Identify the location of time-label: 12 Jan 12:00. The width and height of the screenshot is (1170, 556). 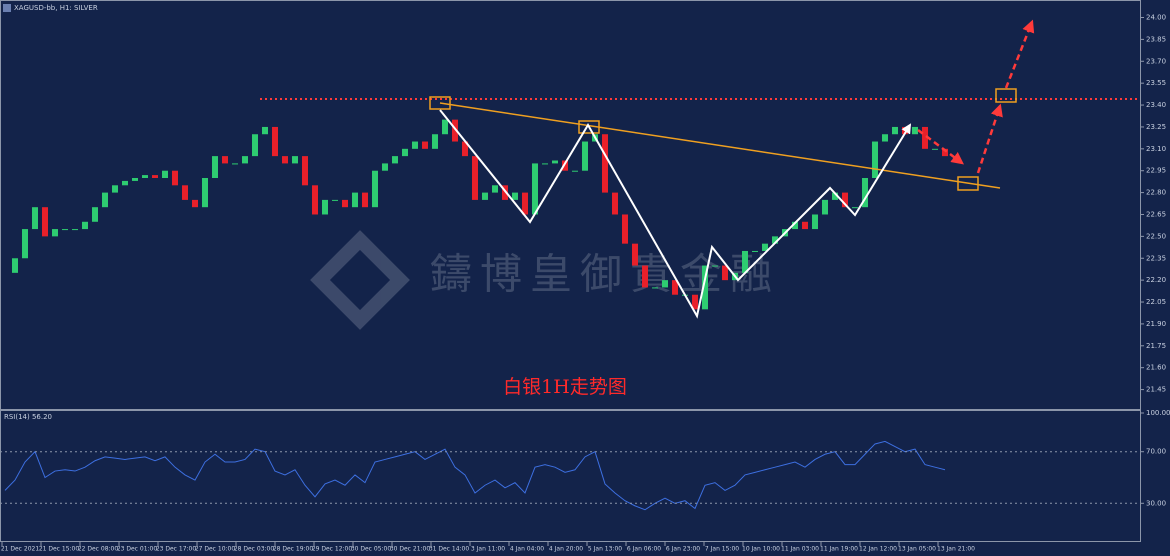
(878, 549).